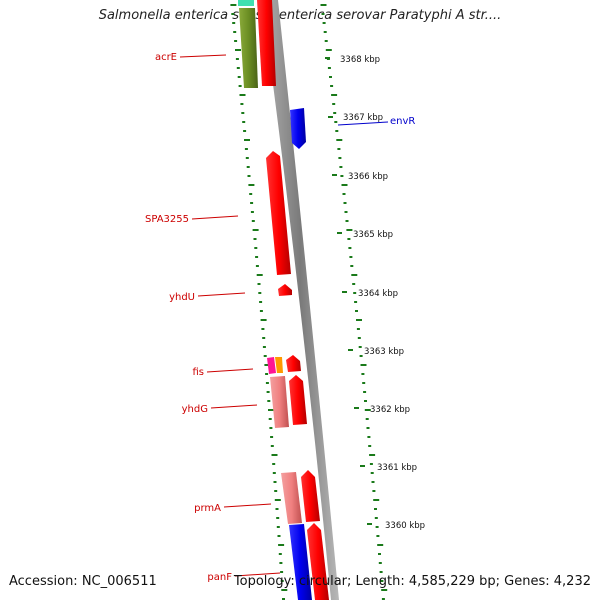 The image size is (600, 600). I want to click on gene-envR, so click(298, 128).